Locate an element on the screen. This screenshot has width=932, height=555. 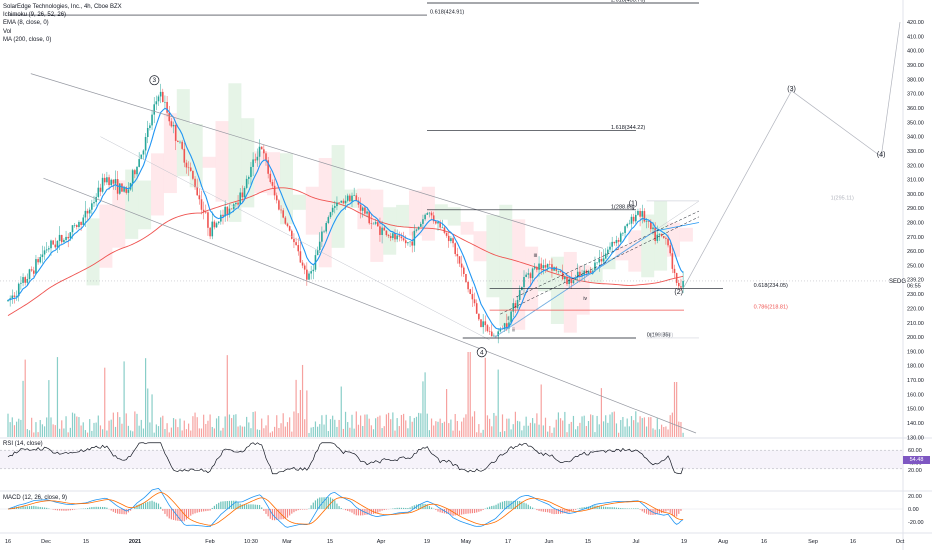
price-tick-label: 250.00 is located at coordinates (915, 266).